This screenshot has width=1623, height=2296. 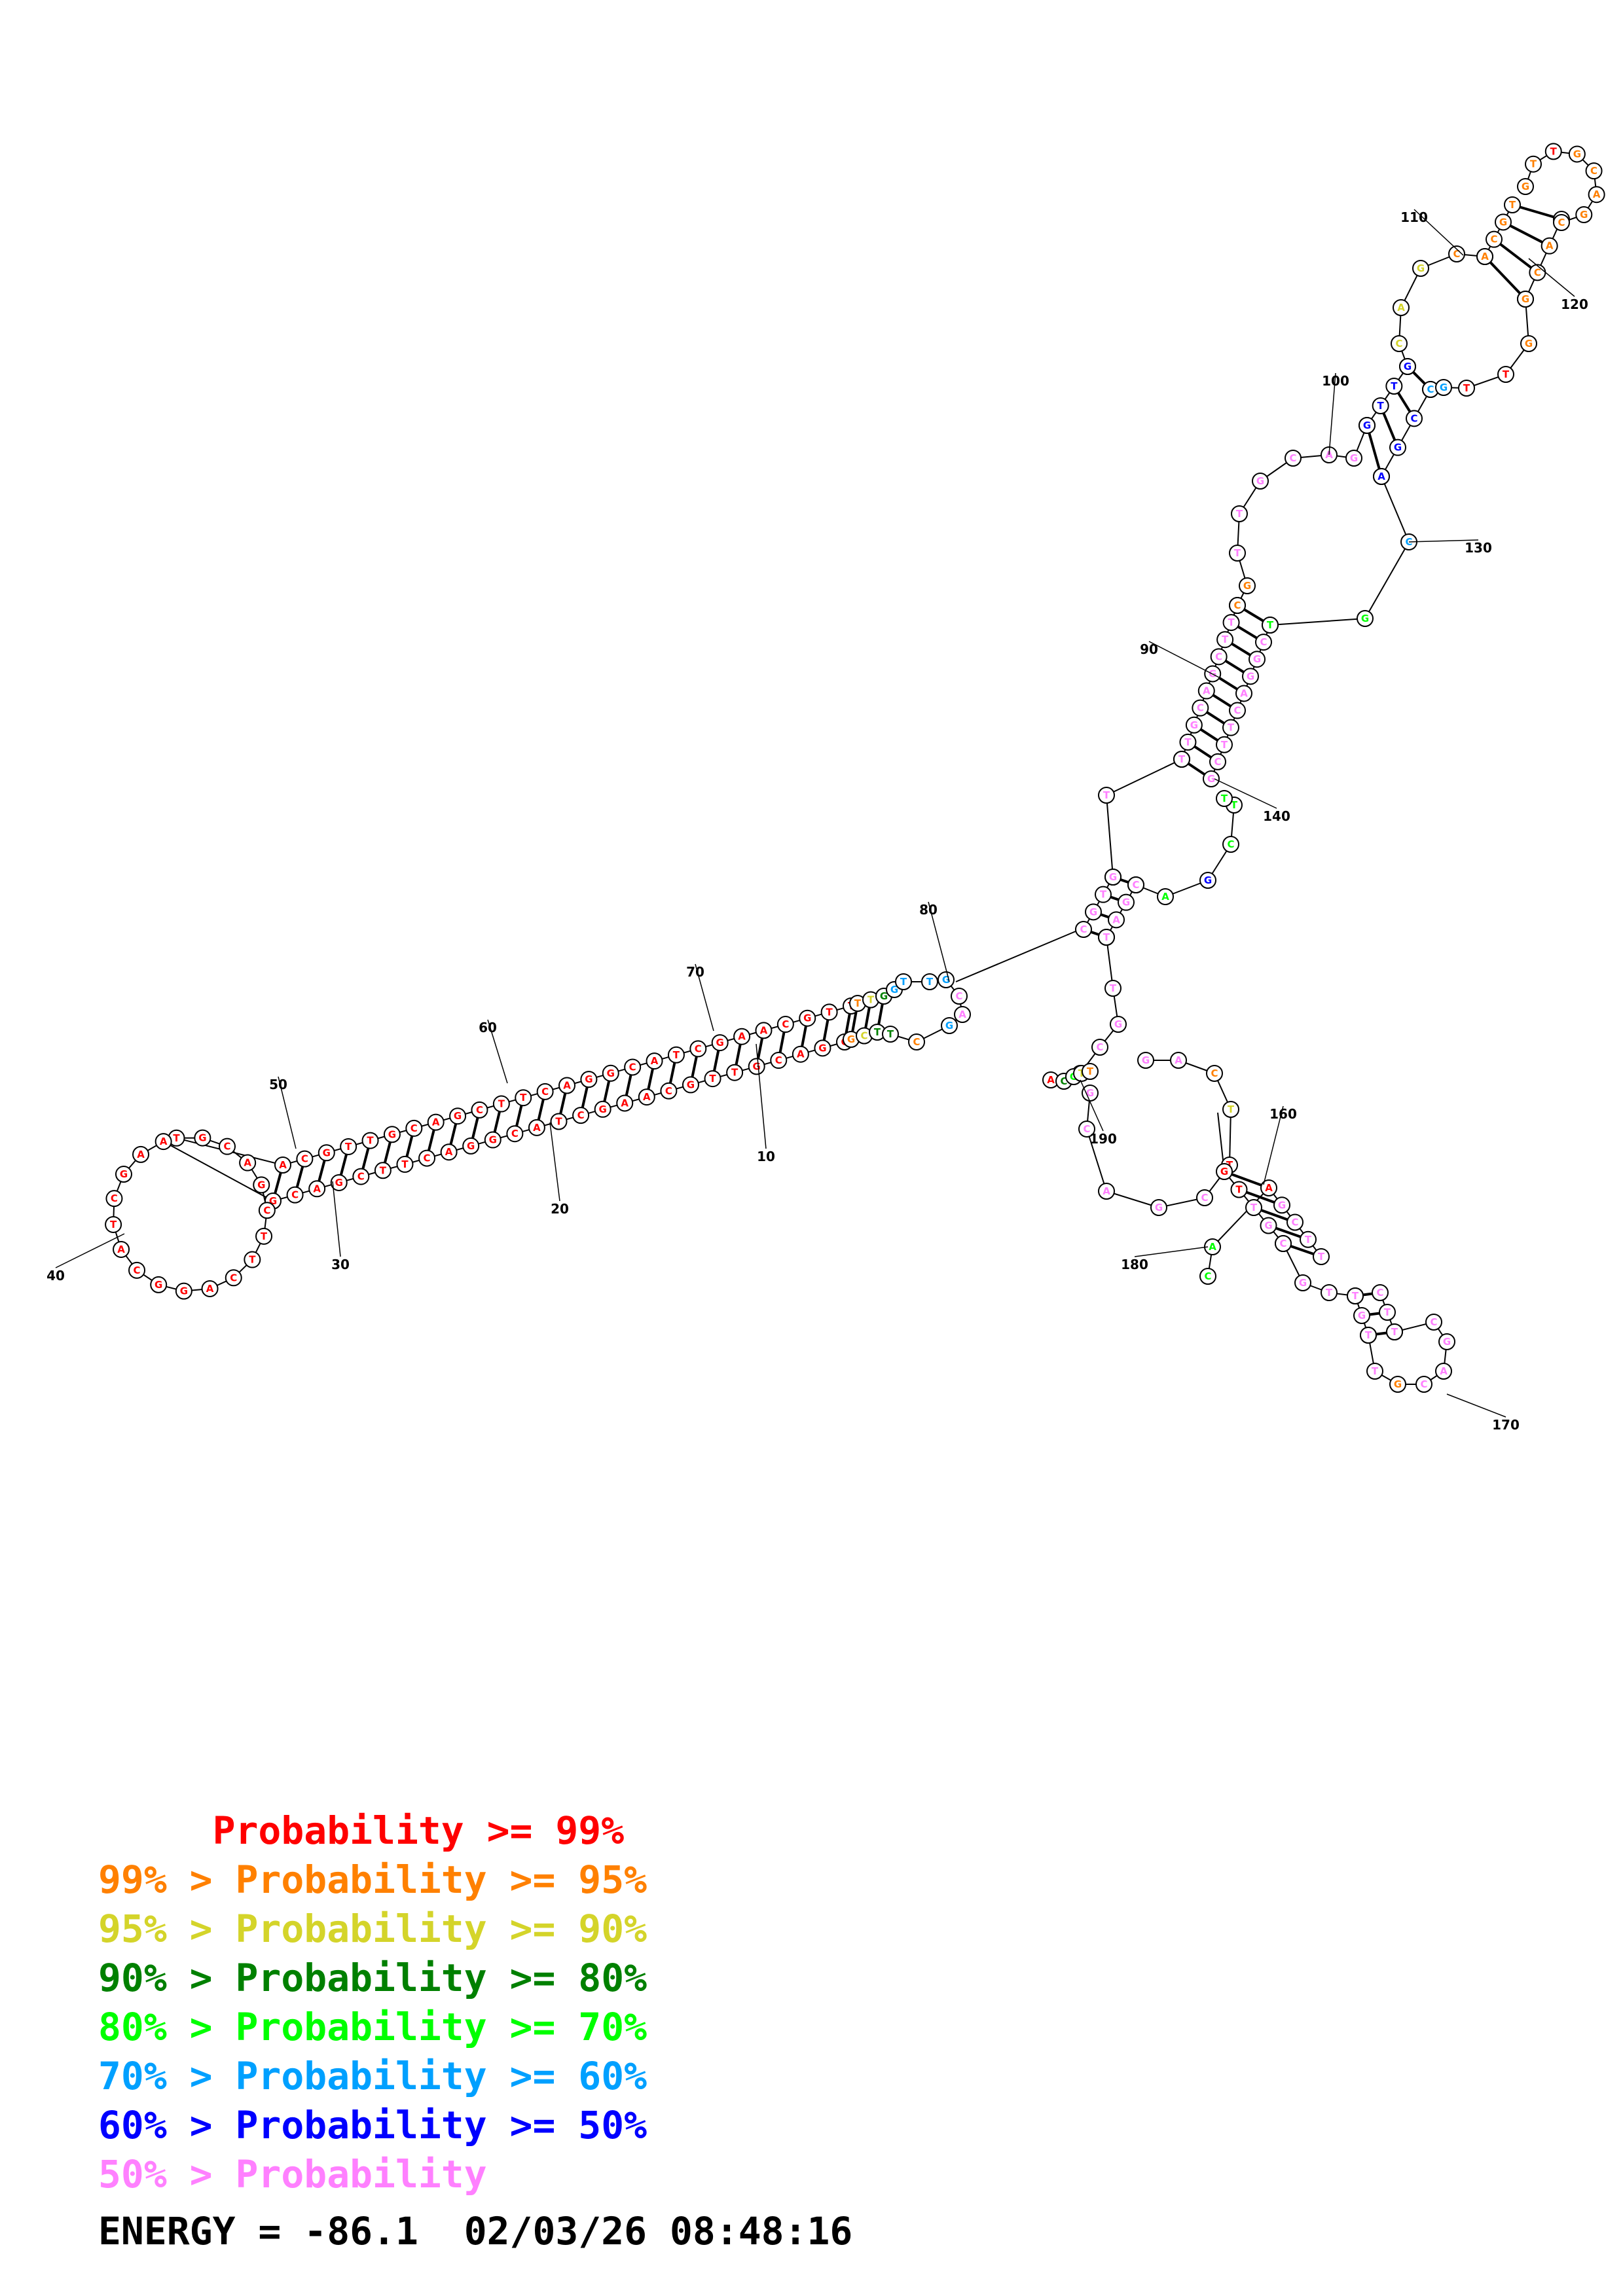 What do you see at coordinates (372, 1978) in the screenshot?
I see `legend-entry: 90% > Probability >= 80%` at bounding box center [372, 1978].